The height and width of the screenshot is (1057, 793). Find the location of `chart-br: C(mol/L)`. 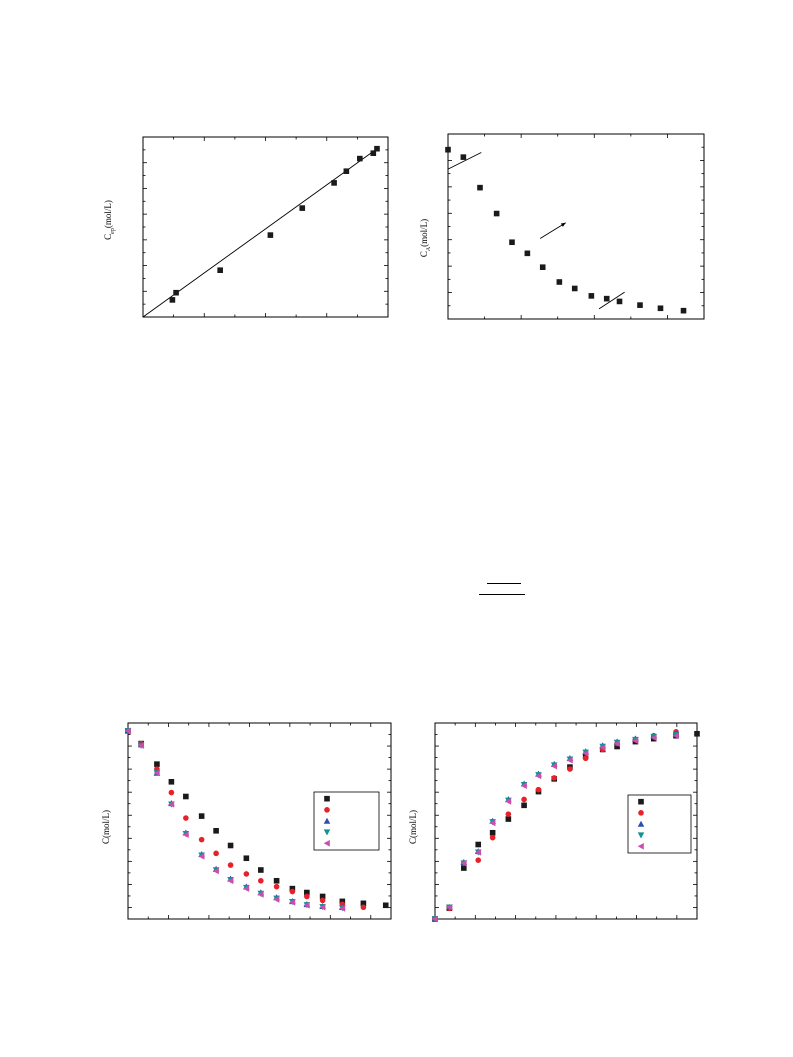

chart-br: C(mol/L) is located at coordinates (554, 822).